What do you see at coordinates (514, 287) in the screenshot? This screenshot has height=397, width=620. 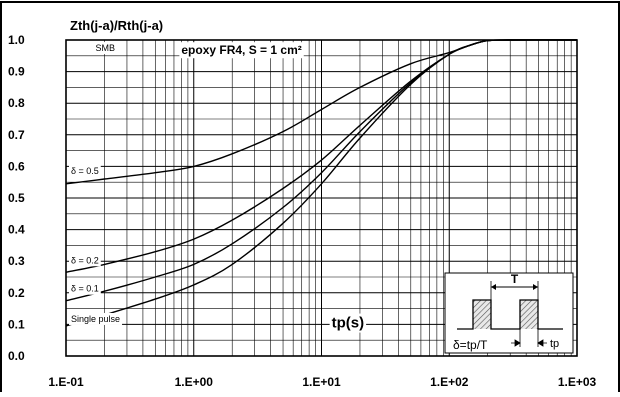 I see `period-arrowheads` at bounding box center [514, 287].